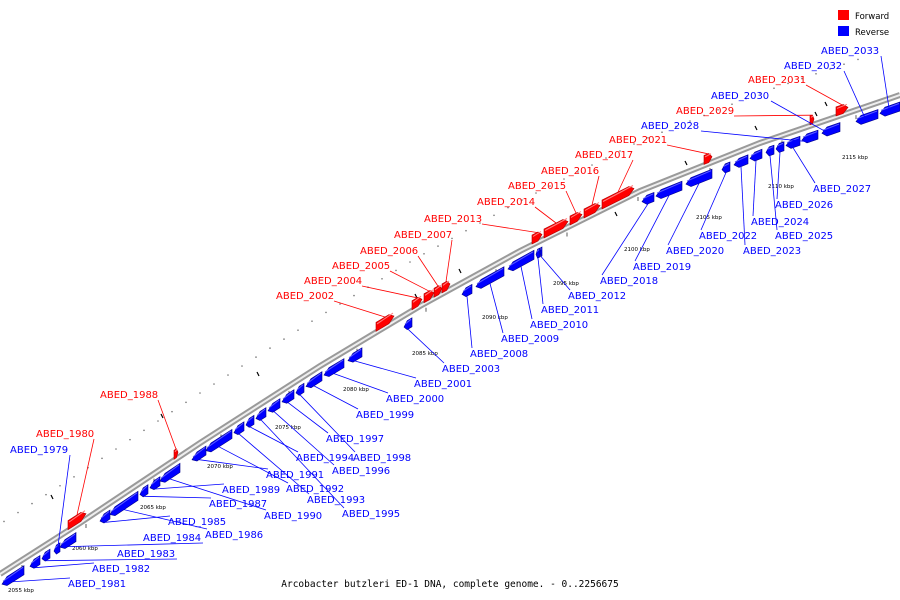  I want to click on gene-abed-2022, so click(726, 167).